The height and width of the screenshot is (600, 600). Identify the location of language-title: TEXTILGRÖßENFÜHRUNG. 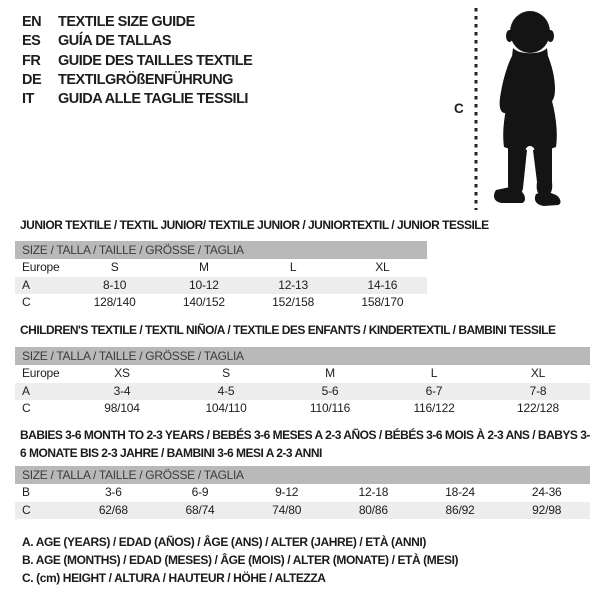
(145, 79).